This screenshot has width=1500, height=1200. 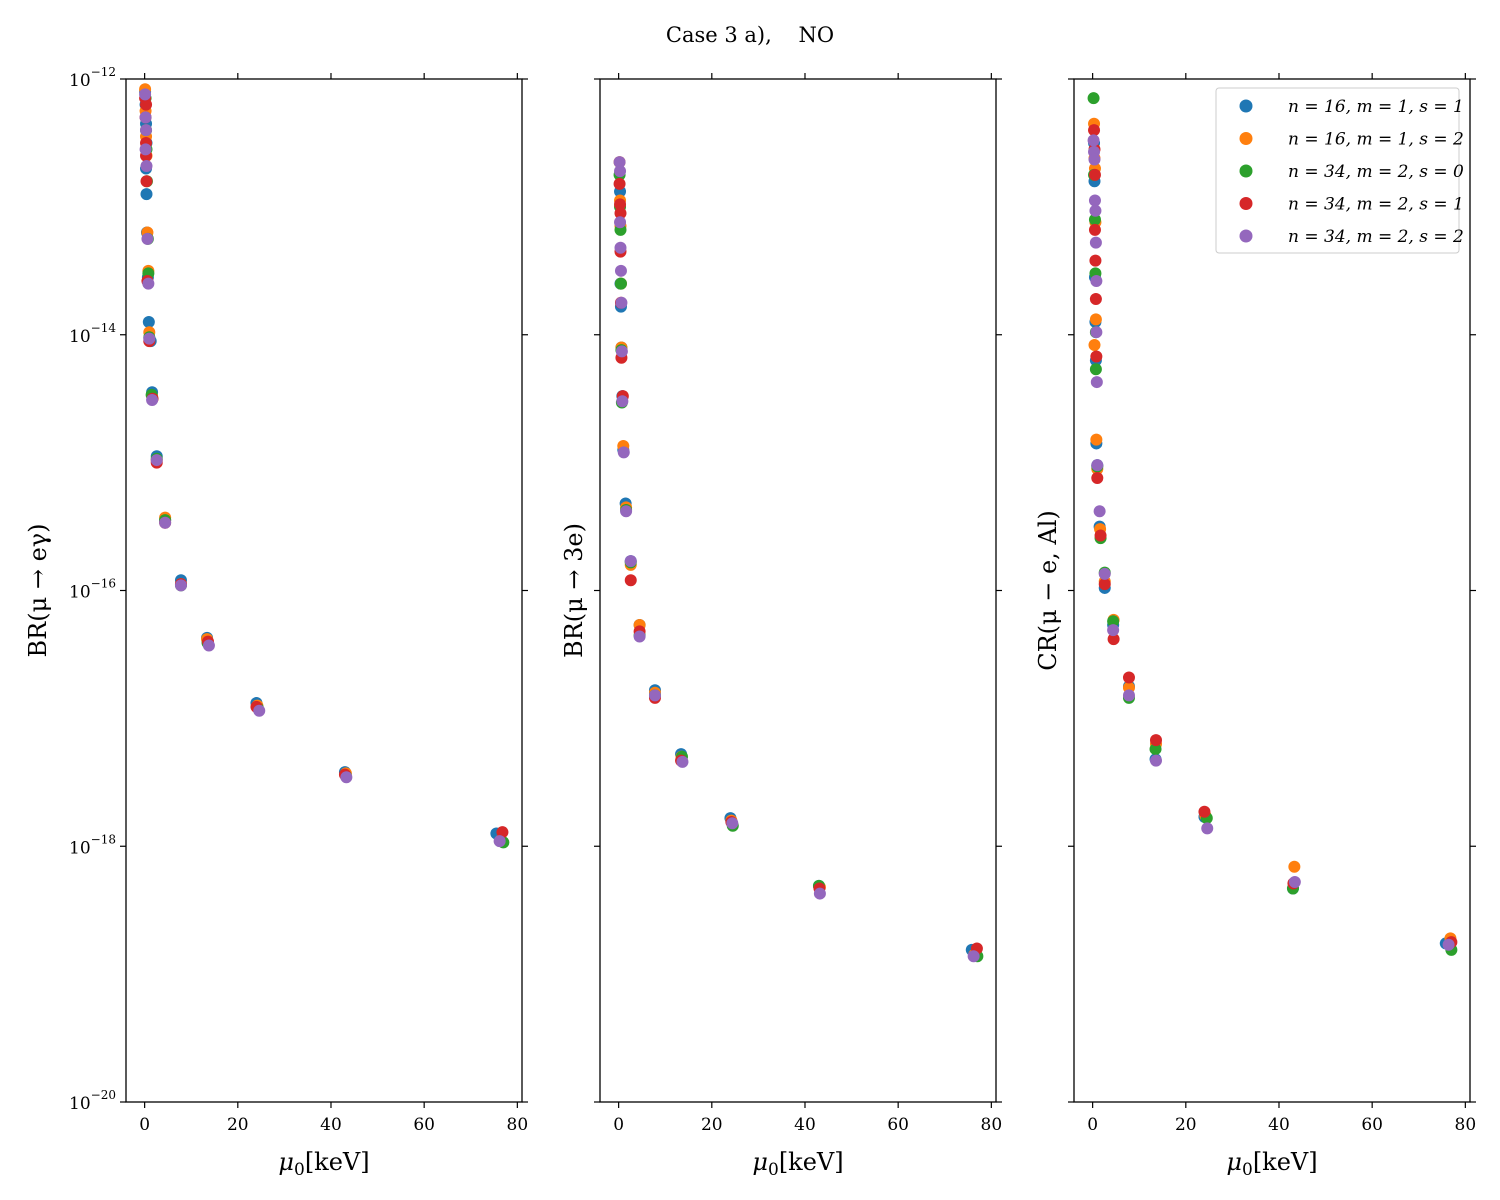 What do you see at coordinates (574, 590) in the screenshot?
I see `y-axis-label: BR(μ → 3e)` at bounding box center [574, 590].